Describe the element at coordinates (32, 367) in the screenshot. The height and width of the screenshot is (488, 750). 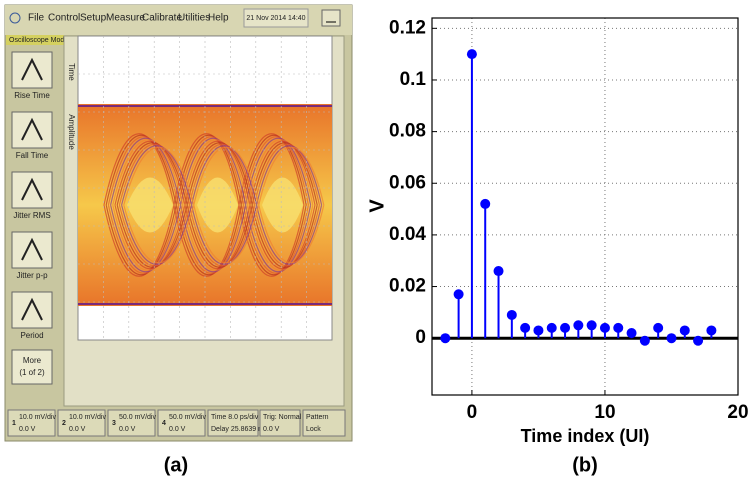
I see `more-button` at that location.